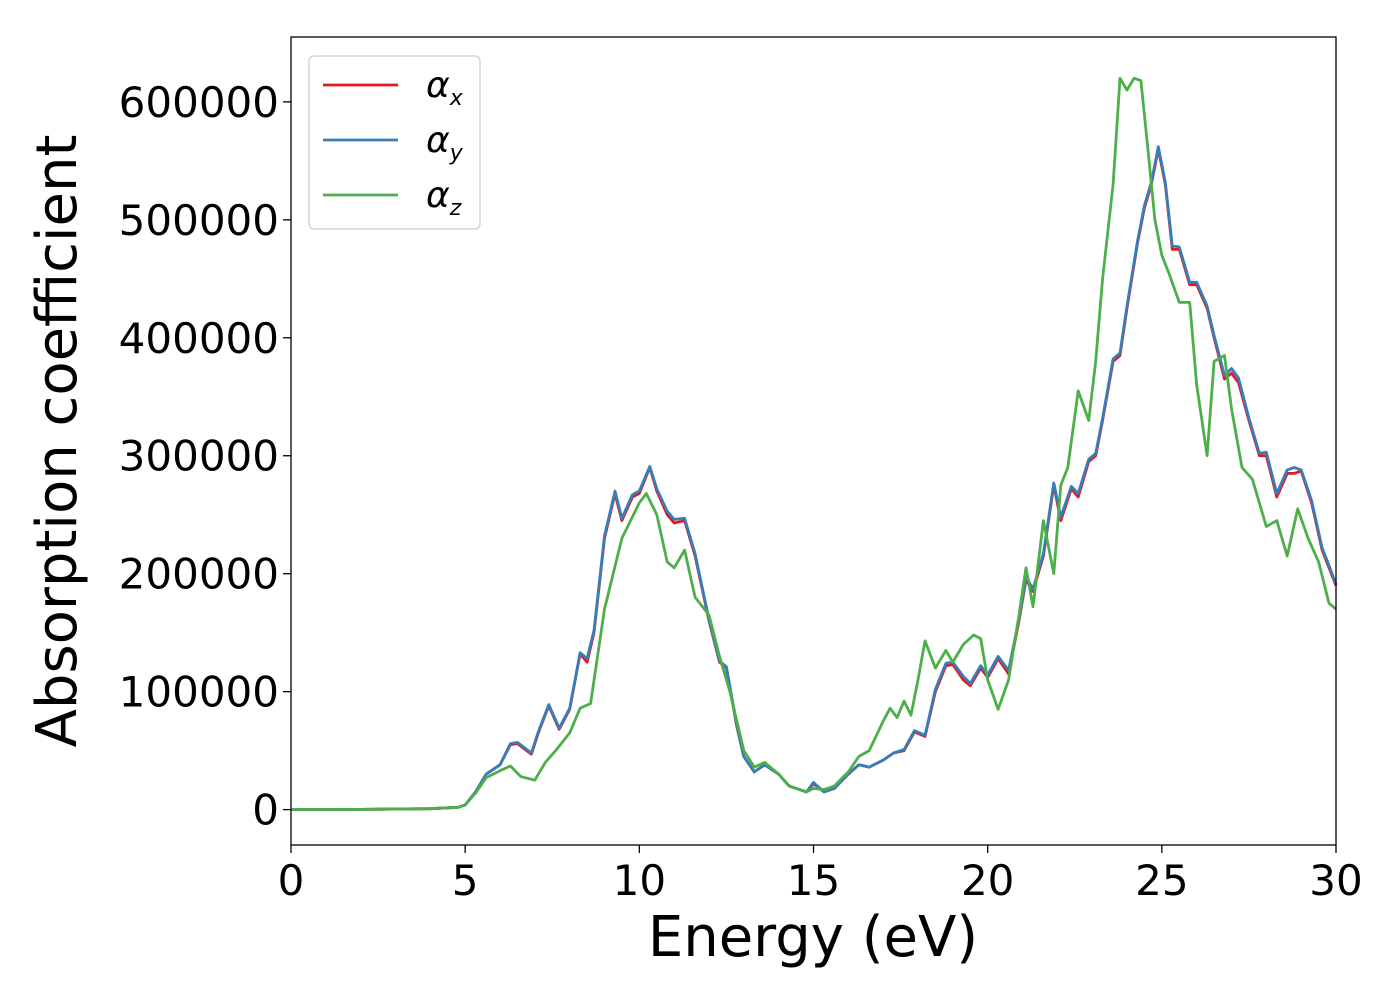  I want to click on x-tick-label: 25, so click(1161, 880).